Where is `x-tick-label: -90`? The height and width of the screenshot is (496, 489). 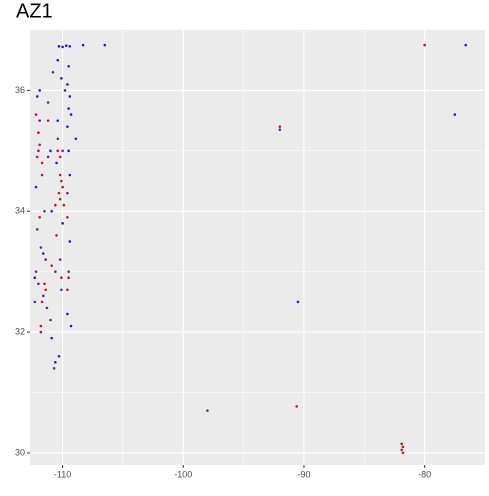 x-tick-label: -90 is located at coordinates (303, 474).